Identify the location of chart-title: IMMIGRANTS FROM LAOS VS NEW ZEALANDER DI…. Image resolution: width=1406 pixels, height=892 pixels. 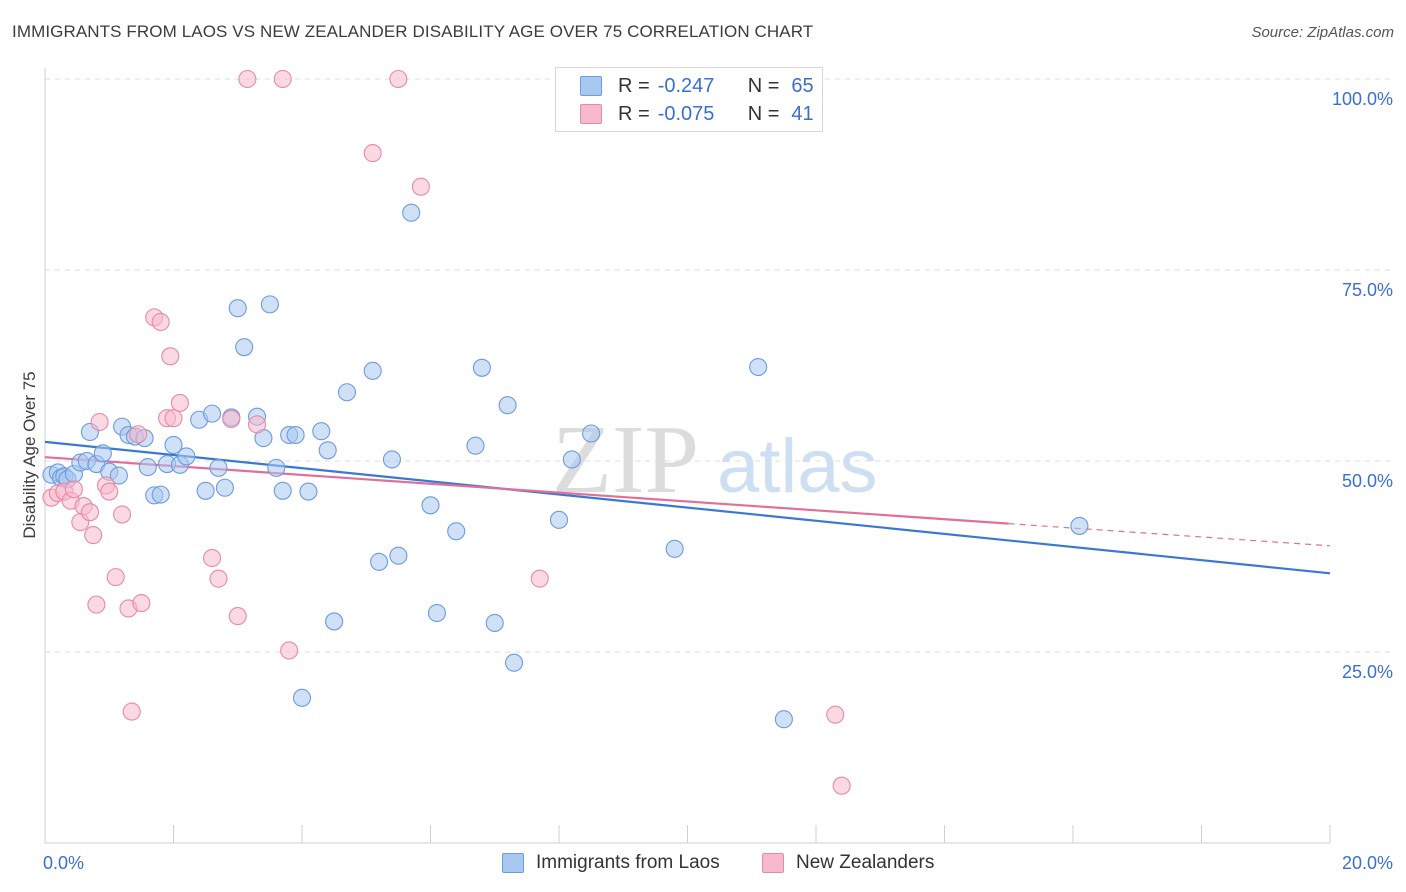
(413, 31).